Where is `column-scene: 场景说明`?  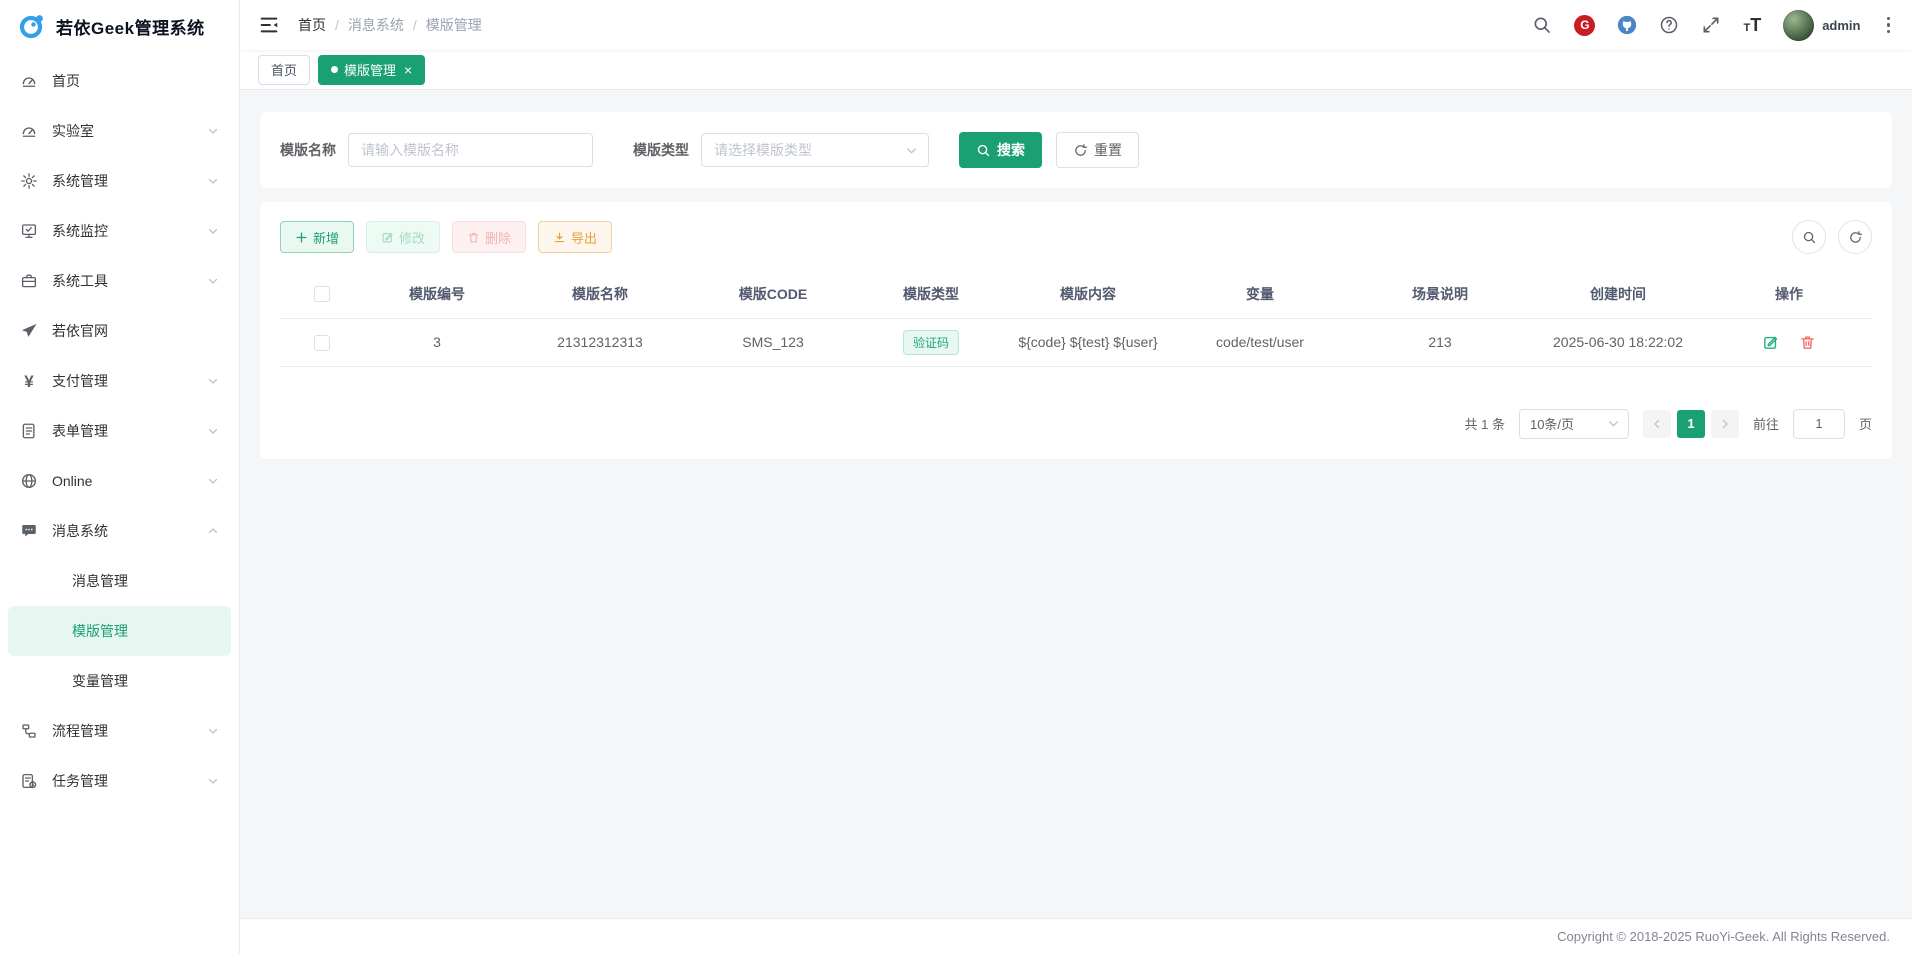 column-scene: 场景说明 is located at coordinates (1440, 294).